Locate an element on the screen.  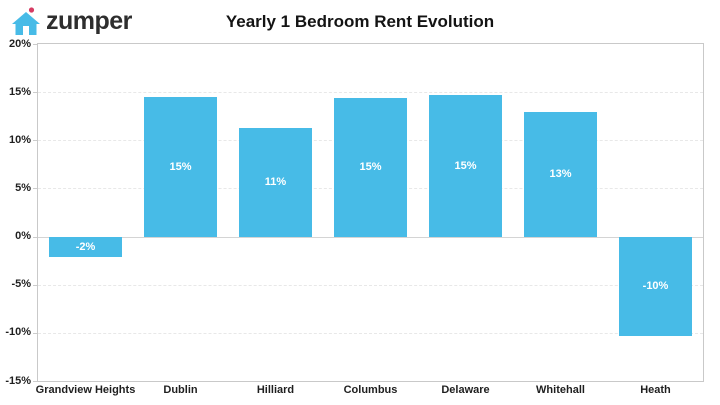
x-axis-category-label: Grandview Heights is located at coordinates (85, 390).